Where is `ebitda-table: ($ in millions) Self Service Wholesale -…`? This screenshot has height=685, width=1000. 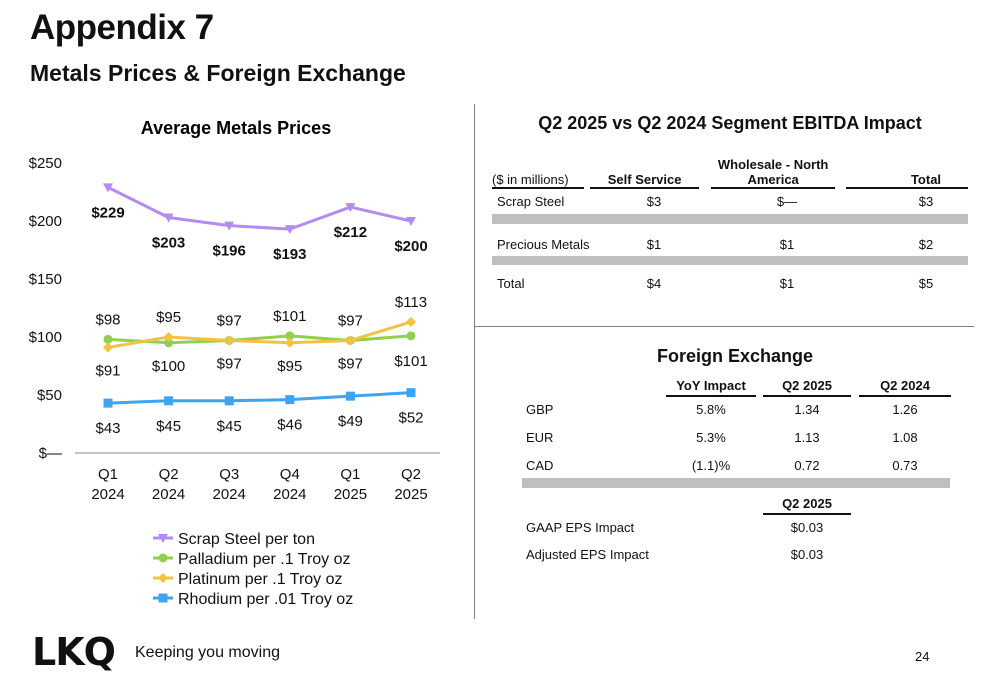 ebitda-table: ($ in millions) Self Service Wholesale -… is located at coordinates (730, 169).